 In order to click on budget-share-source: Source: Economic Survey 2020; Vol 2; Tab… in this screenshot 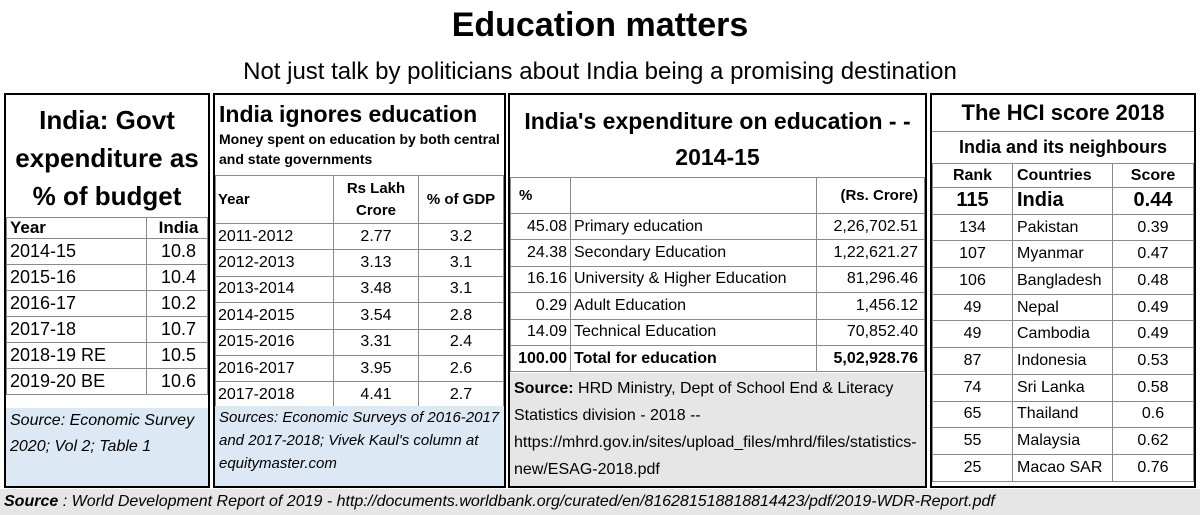, I will do `click(107, 447)`.